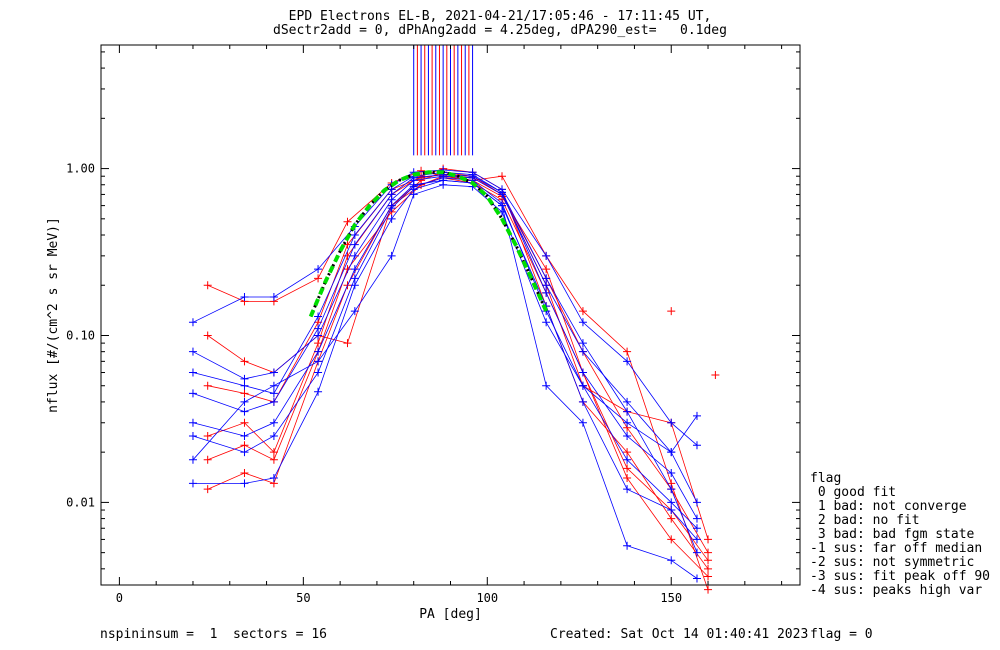  What do you see at coordinates (896, 548) in the screenshot?
I see `legend-item-far-off-median: -1 sus: far off median` at bounding box center [896, 548].